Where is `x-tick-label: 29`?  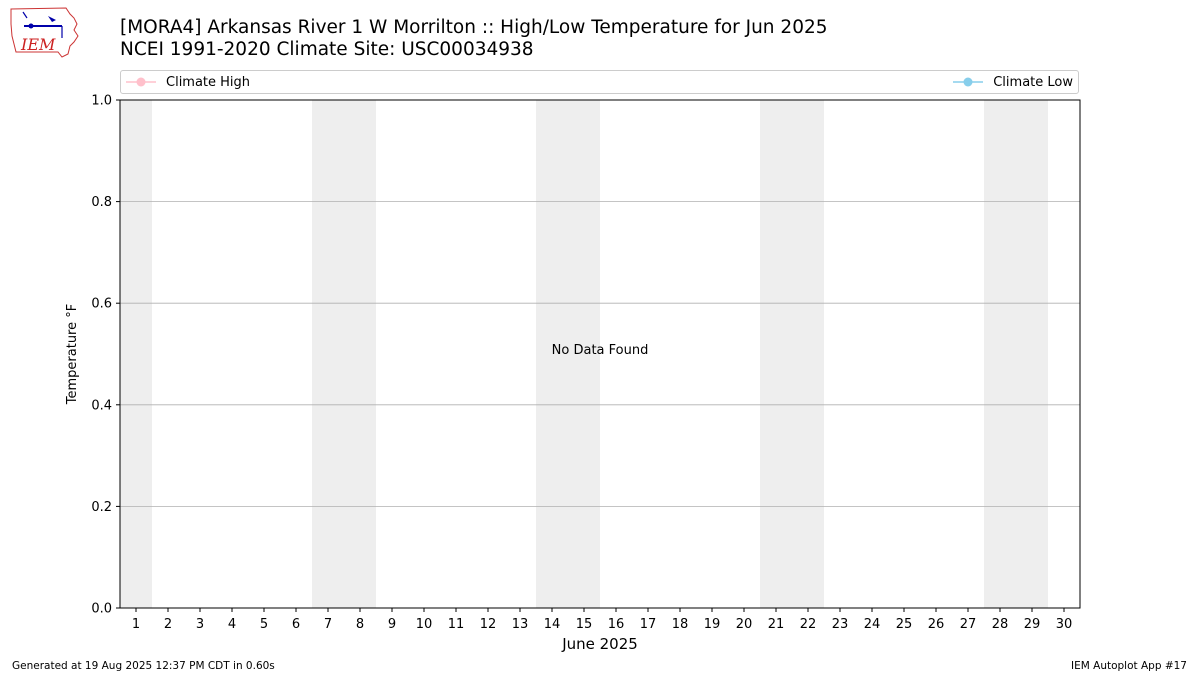
x-tick-label: 29 is located at coordinates (1032, 624).